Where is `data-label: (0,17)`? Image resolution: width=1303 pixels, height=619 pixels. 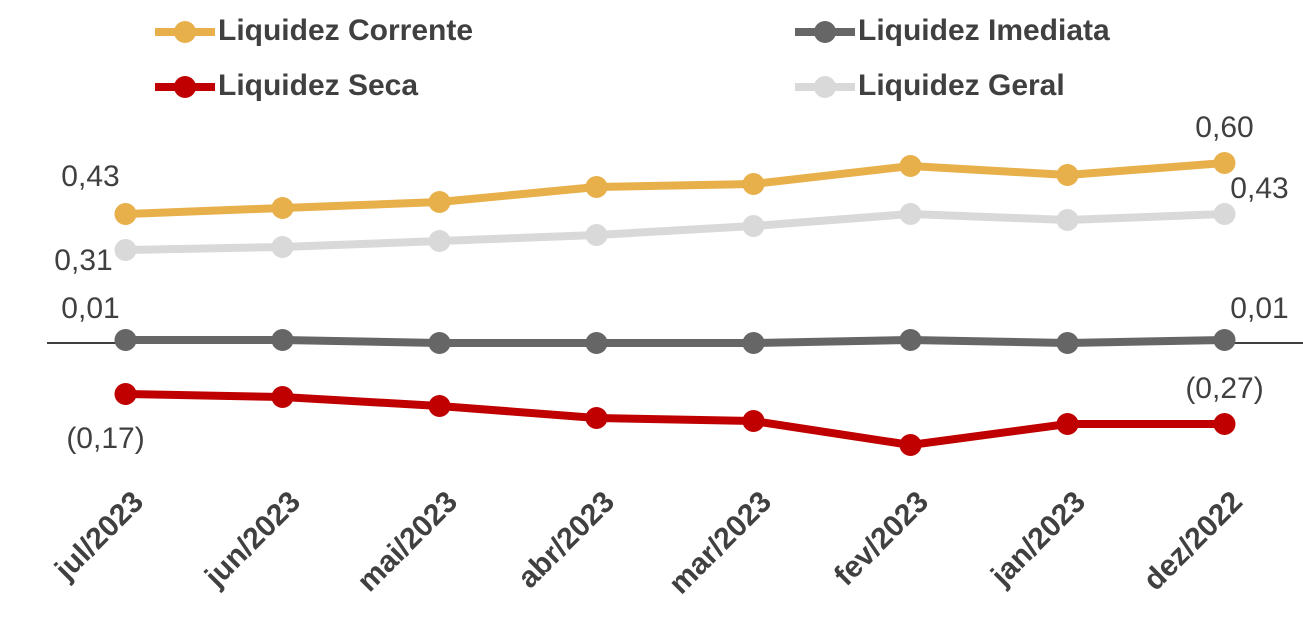
data-label: (0,17) is located at coordinates (105, 438).